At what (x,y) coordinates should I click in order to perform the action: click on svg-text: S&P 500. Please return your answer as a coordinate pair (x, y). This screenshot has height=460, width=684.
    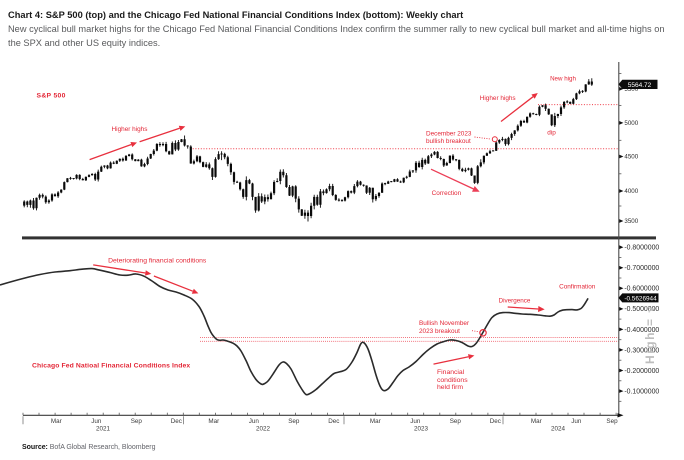
    Looking at the image, I should click on (51, 95).